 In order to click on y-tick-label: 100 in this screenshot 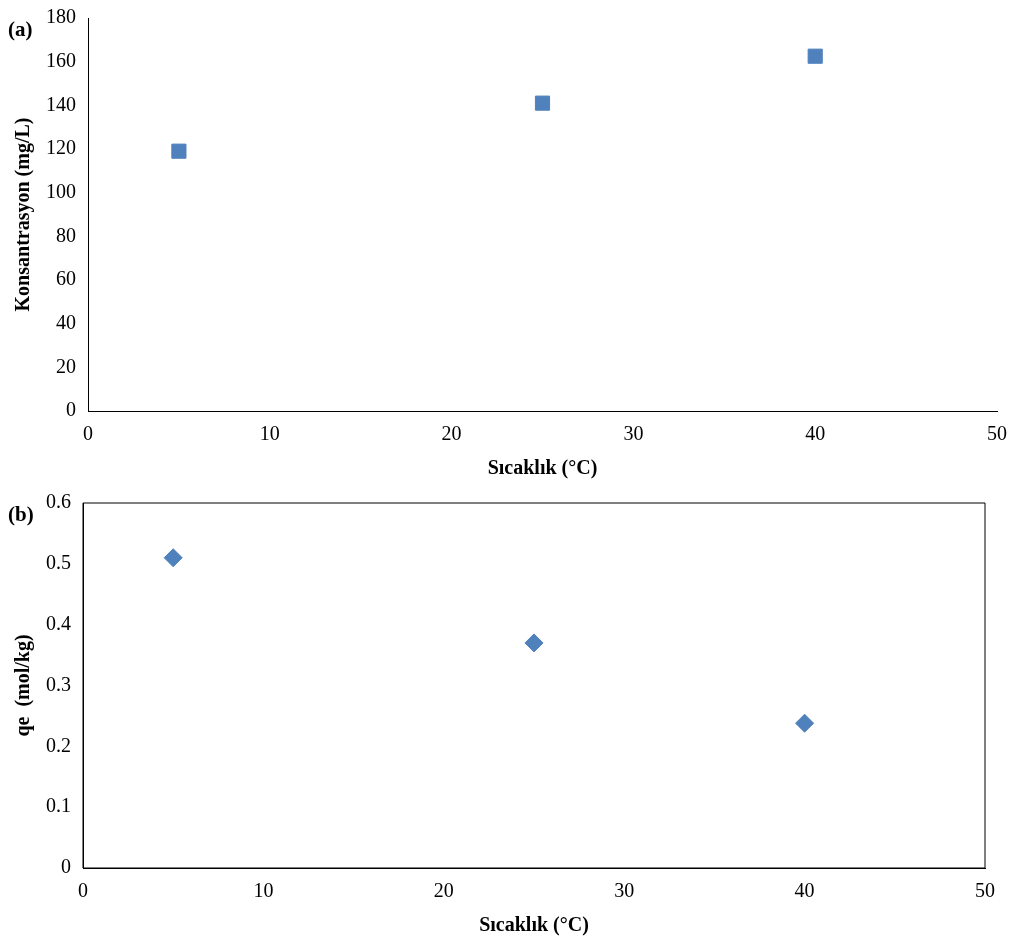, I will do `click(61, 190)`.